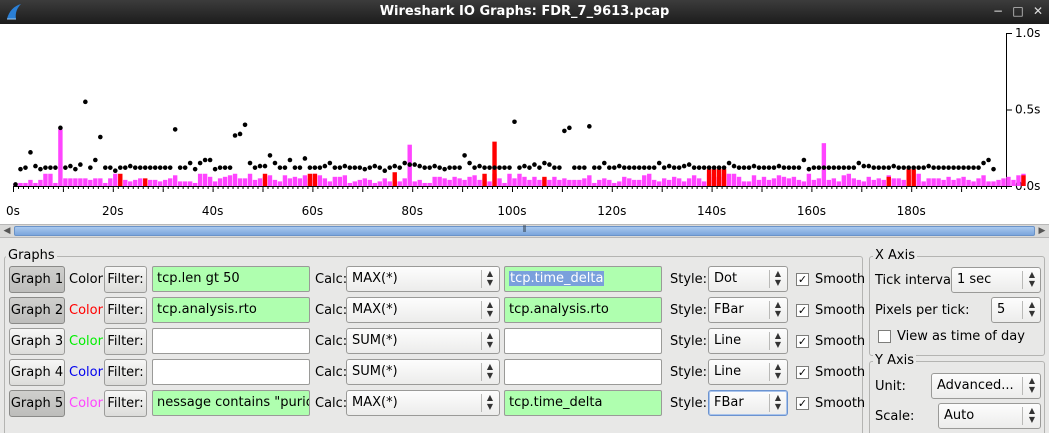  Describe the element at coordinates (998, 11) in the screenshot. I see `minimize-icon: −` at that location.